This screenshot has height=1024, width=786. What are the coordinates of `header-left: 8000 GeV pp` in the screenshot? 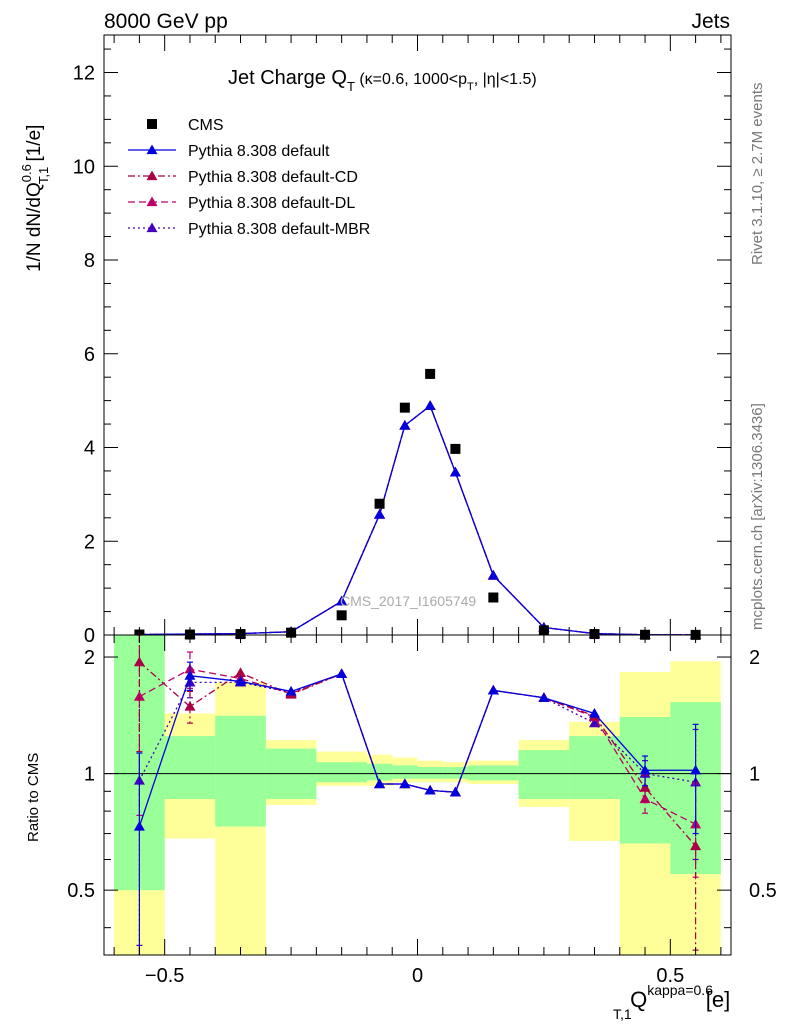 It's located at (166, 21).